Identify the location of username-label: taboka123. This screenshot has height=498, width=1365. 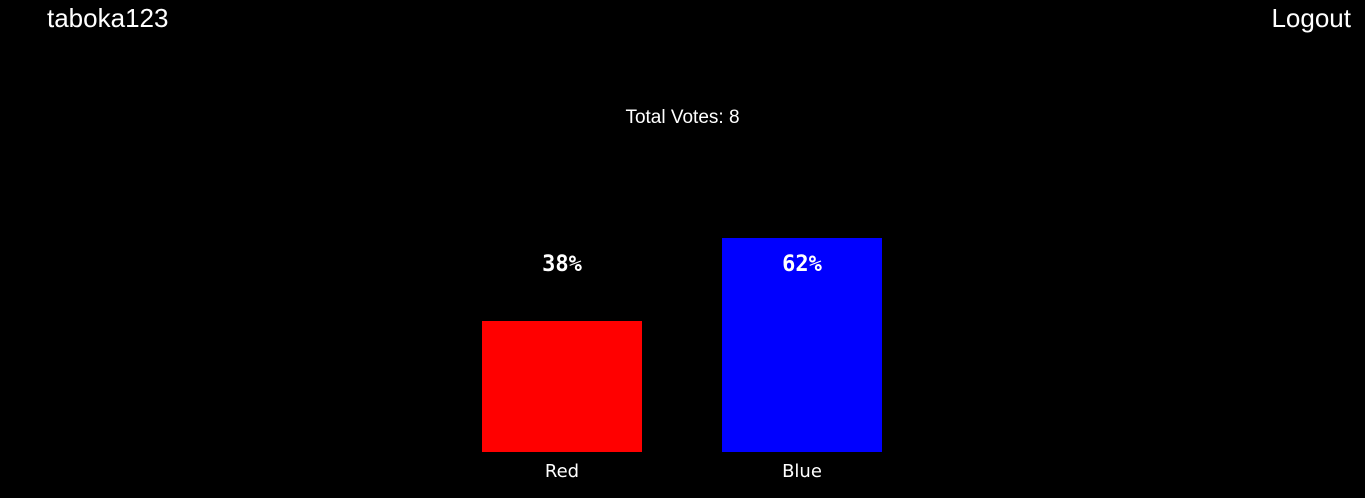
(108, 18).